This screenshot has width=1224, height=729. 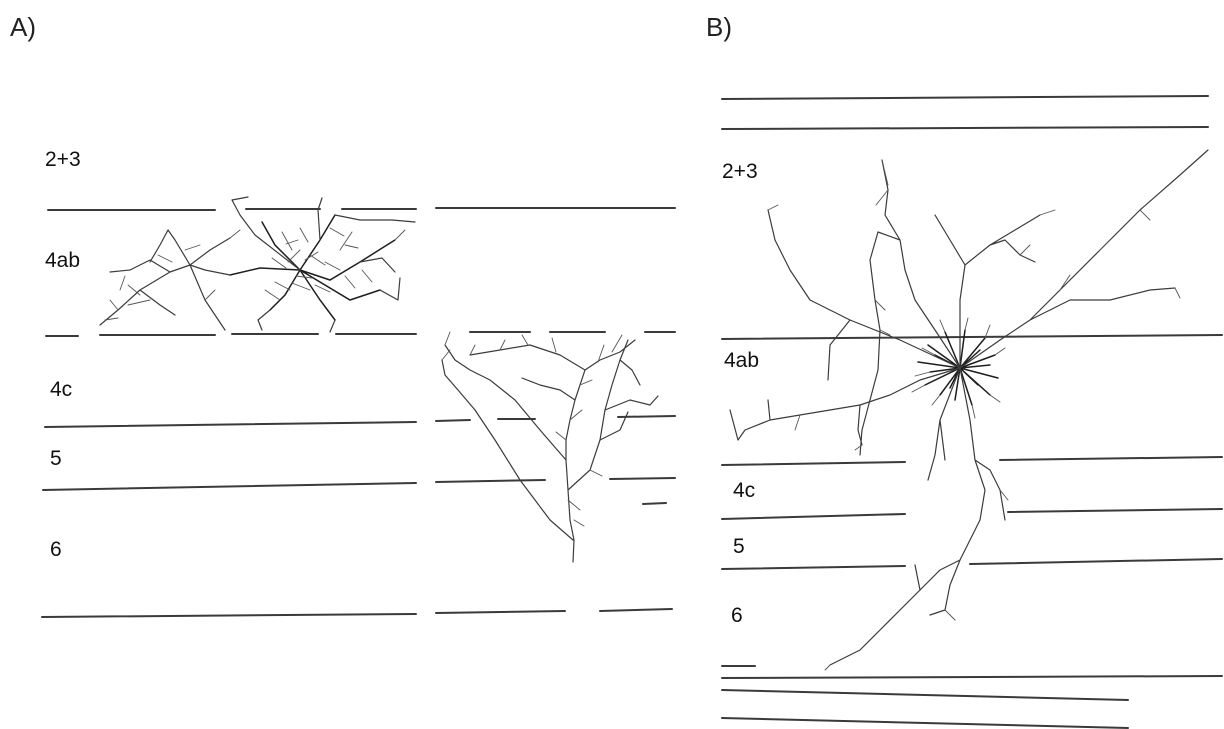 I want to click on boundary-4c-5-right-a, so click(x=453, y=420).